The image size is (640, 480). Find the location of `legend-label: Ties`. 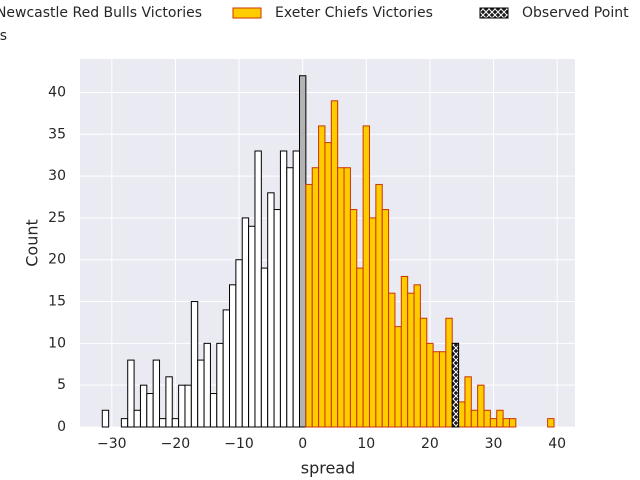

legend-label: Ties is located at coordinates (3, 36).